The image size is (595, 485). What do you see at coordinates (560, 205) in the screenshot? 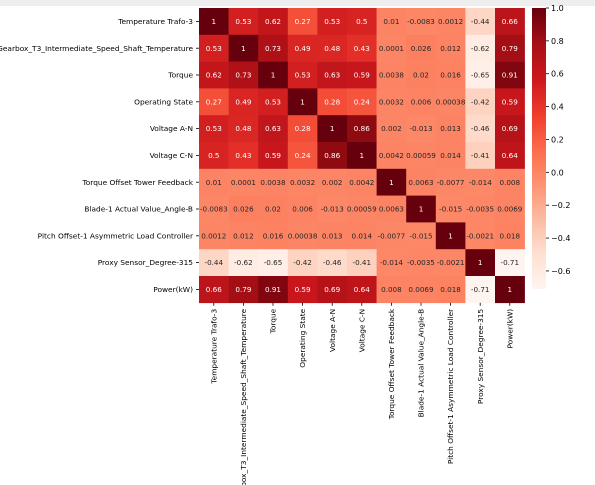
I see `colorbar-tick-label: −0.2` at bounding box center [560, 205].